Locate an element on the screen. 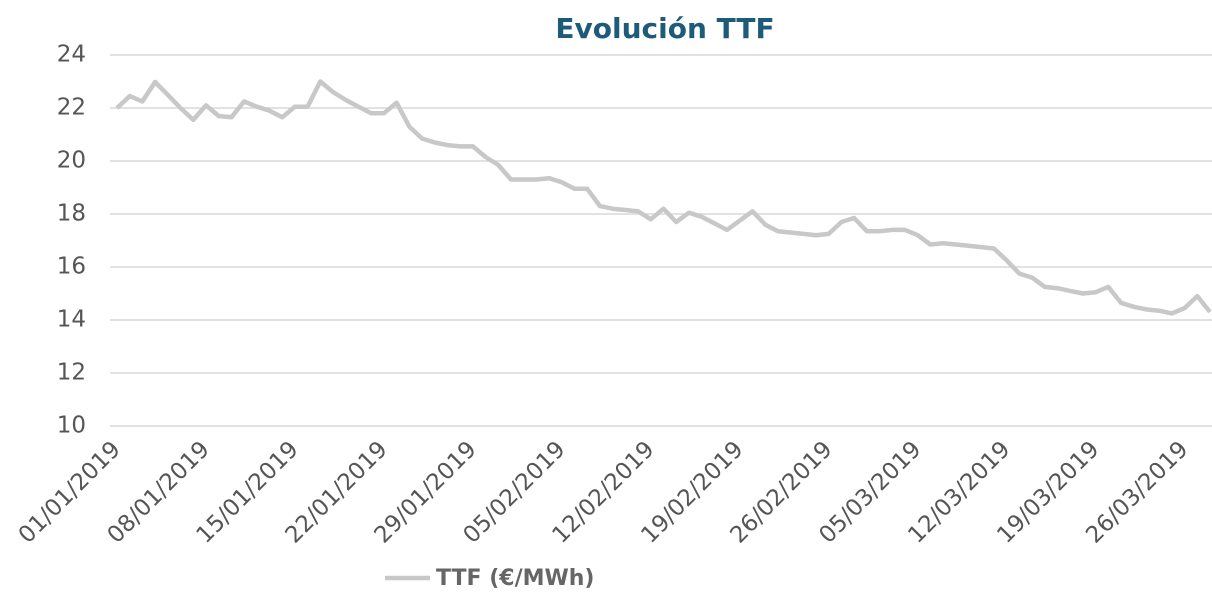 The height and width of the screenshot is (593, 1212). y-tick-label: 16 is located at coordinates (71, 267).